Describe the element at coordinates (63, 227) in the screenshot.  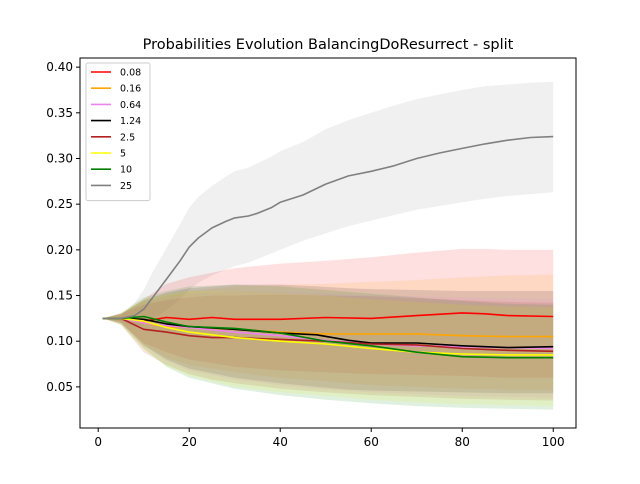
I see `y-axis: 0.05 0.10 0.15 0.20 0.25 0.30 0.35 0.40` at that location.